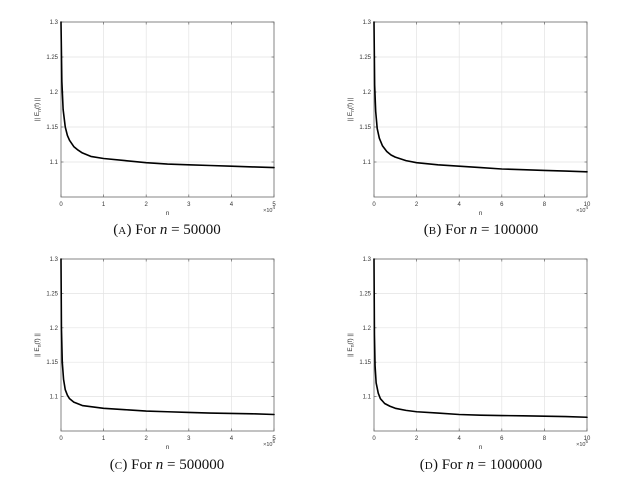 This screenshot has width=624, height=479. Describe the element at coordinates (481, 447) in the screenshot. I see `x-axis-label-d: n` at that location.